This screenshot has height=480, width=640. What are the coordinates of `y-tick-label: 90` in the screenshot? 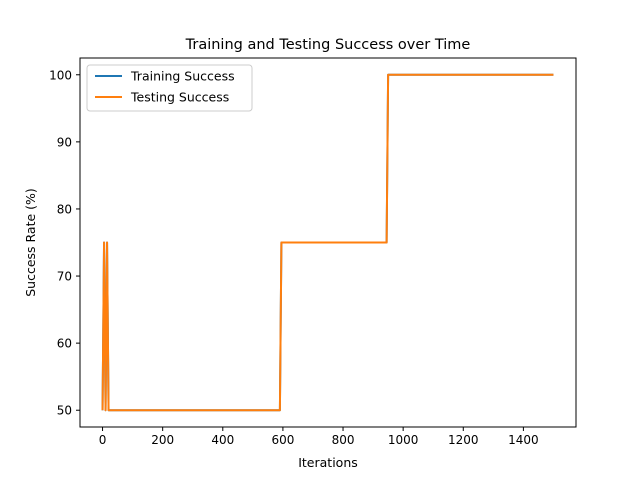 It's located at (64, 142).